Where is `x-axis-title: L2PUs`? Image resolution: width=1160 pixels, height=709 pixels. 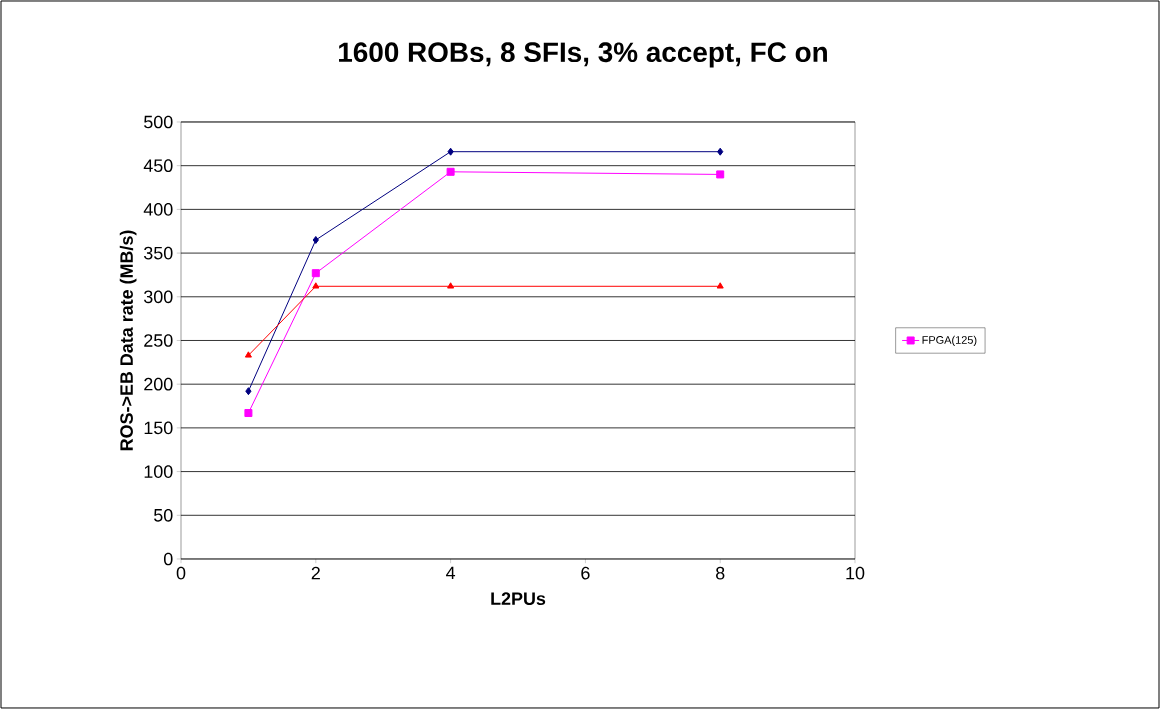 x-axis-title: L2PUs is located at coordinates (518, 598).